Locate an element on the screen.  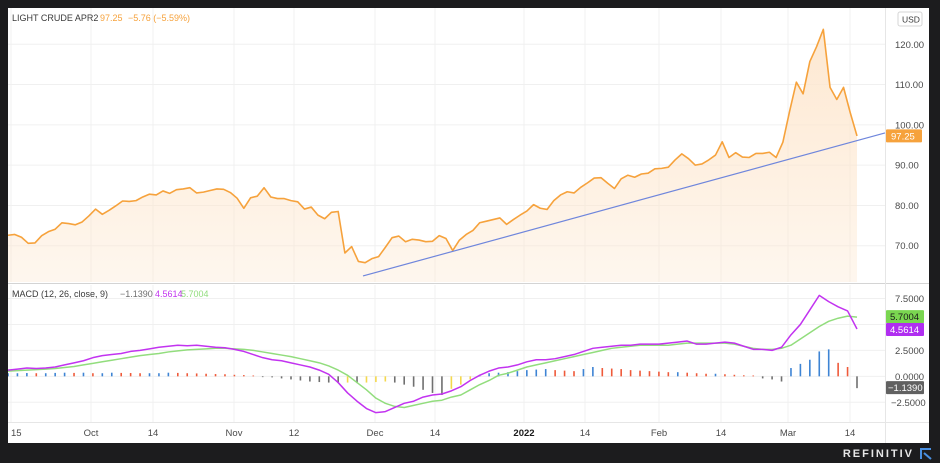
time-axis: 15 Oct 14 Nov 12 Dec 14 2022 14 Feb 14 Mar 14 is located at coordinates (433, 433).